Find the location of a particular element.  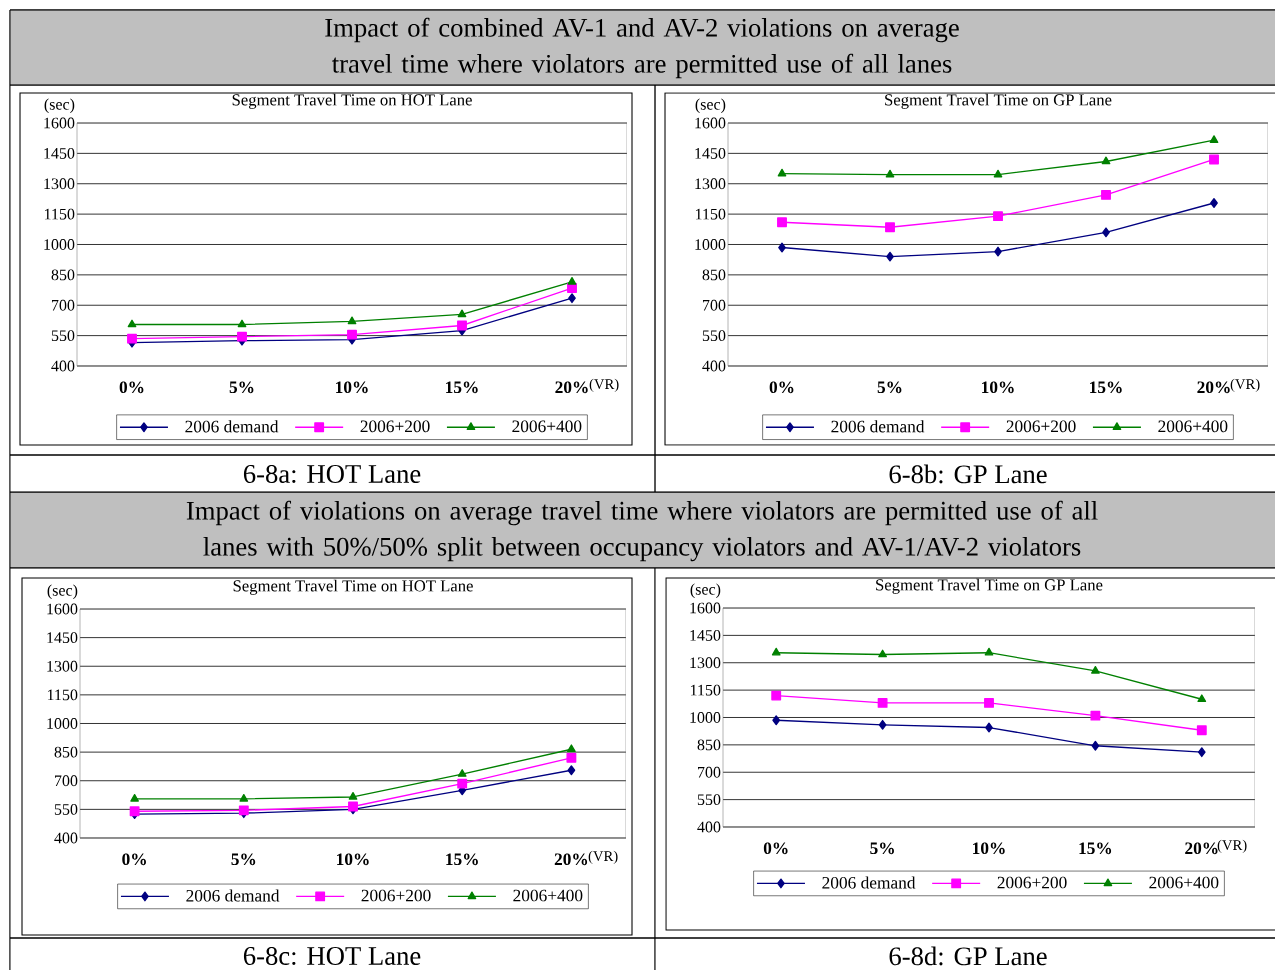

text: 6-8b: GP Lane is located at coordinates (968, 474).